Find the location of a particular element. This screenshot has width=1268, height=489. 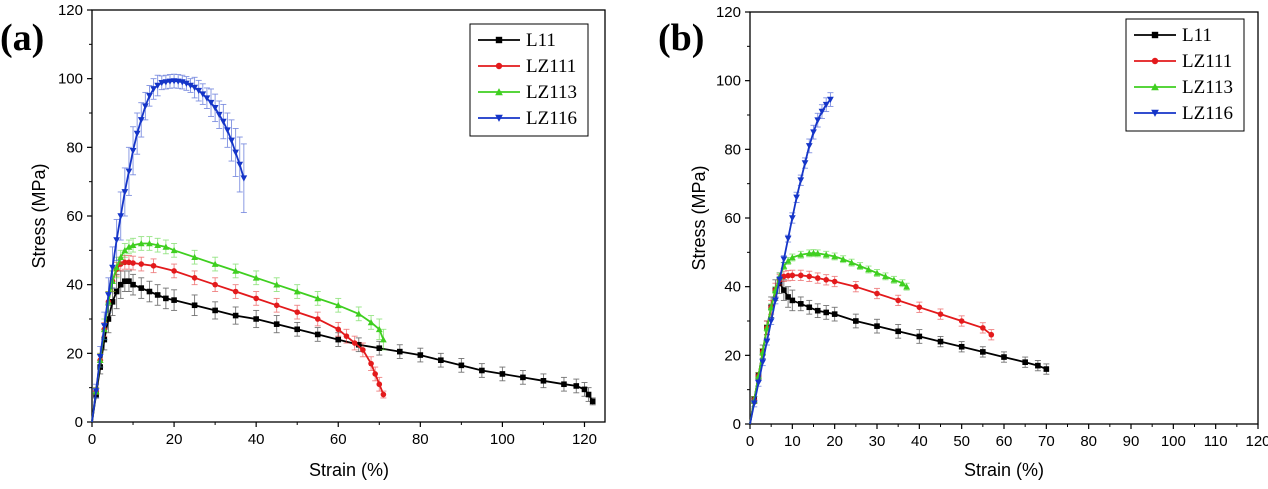

x-tick-label: 60 is located at coordinates (338, 439).